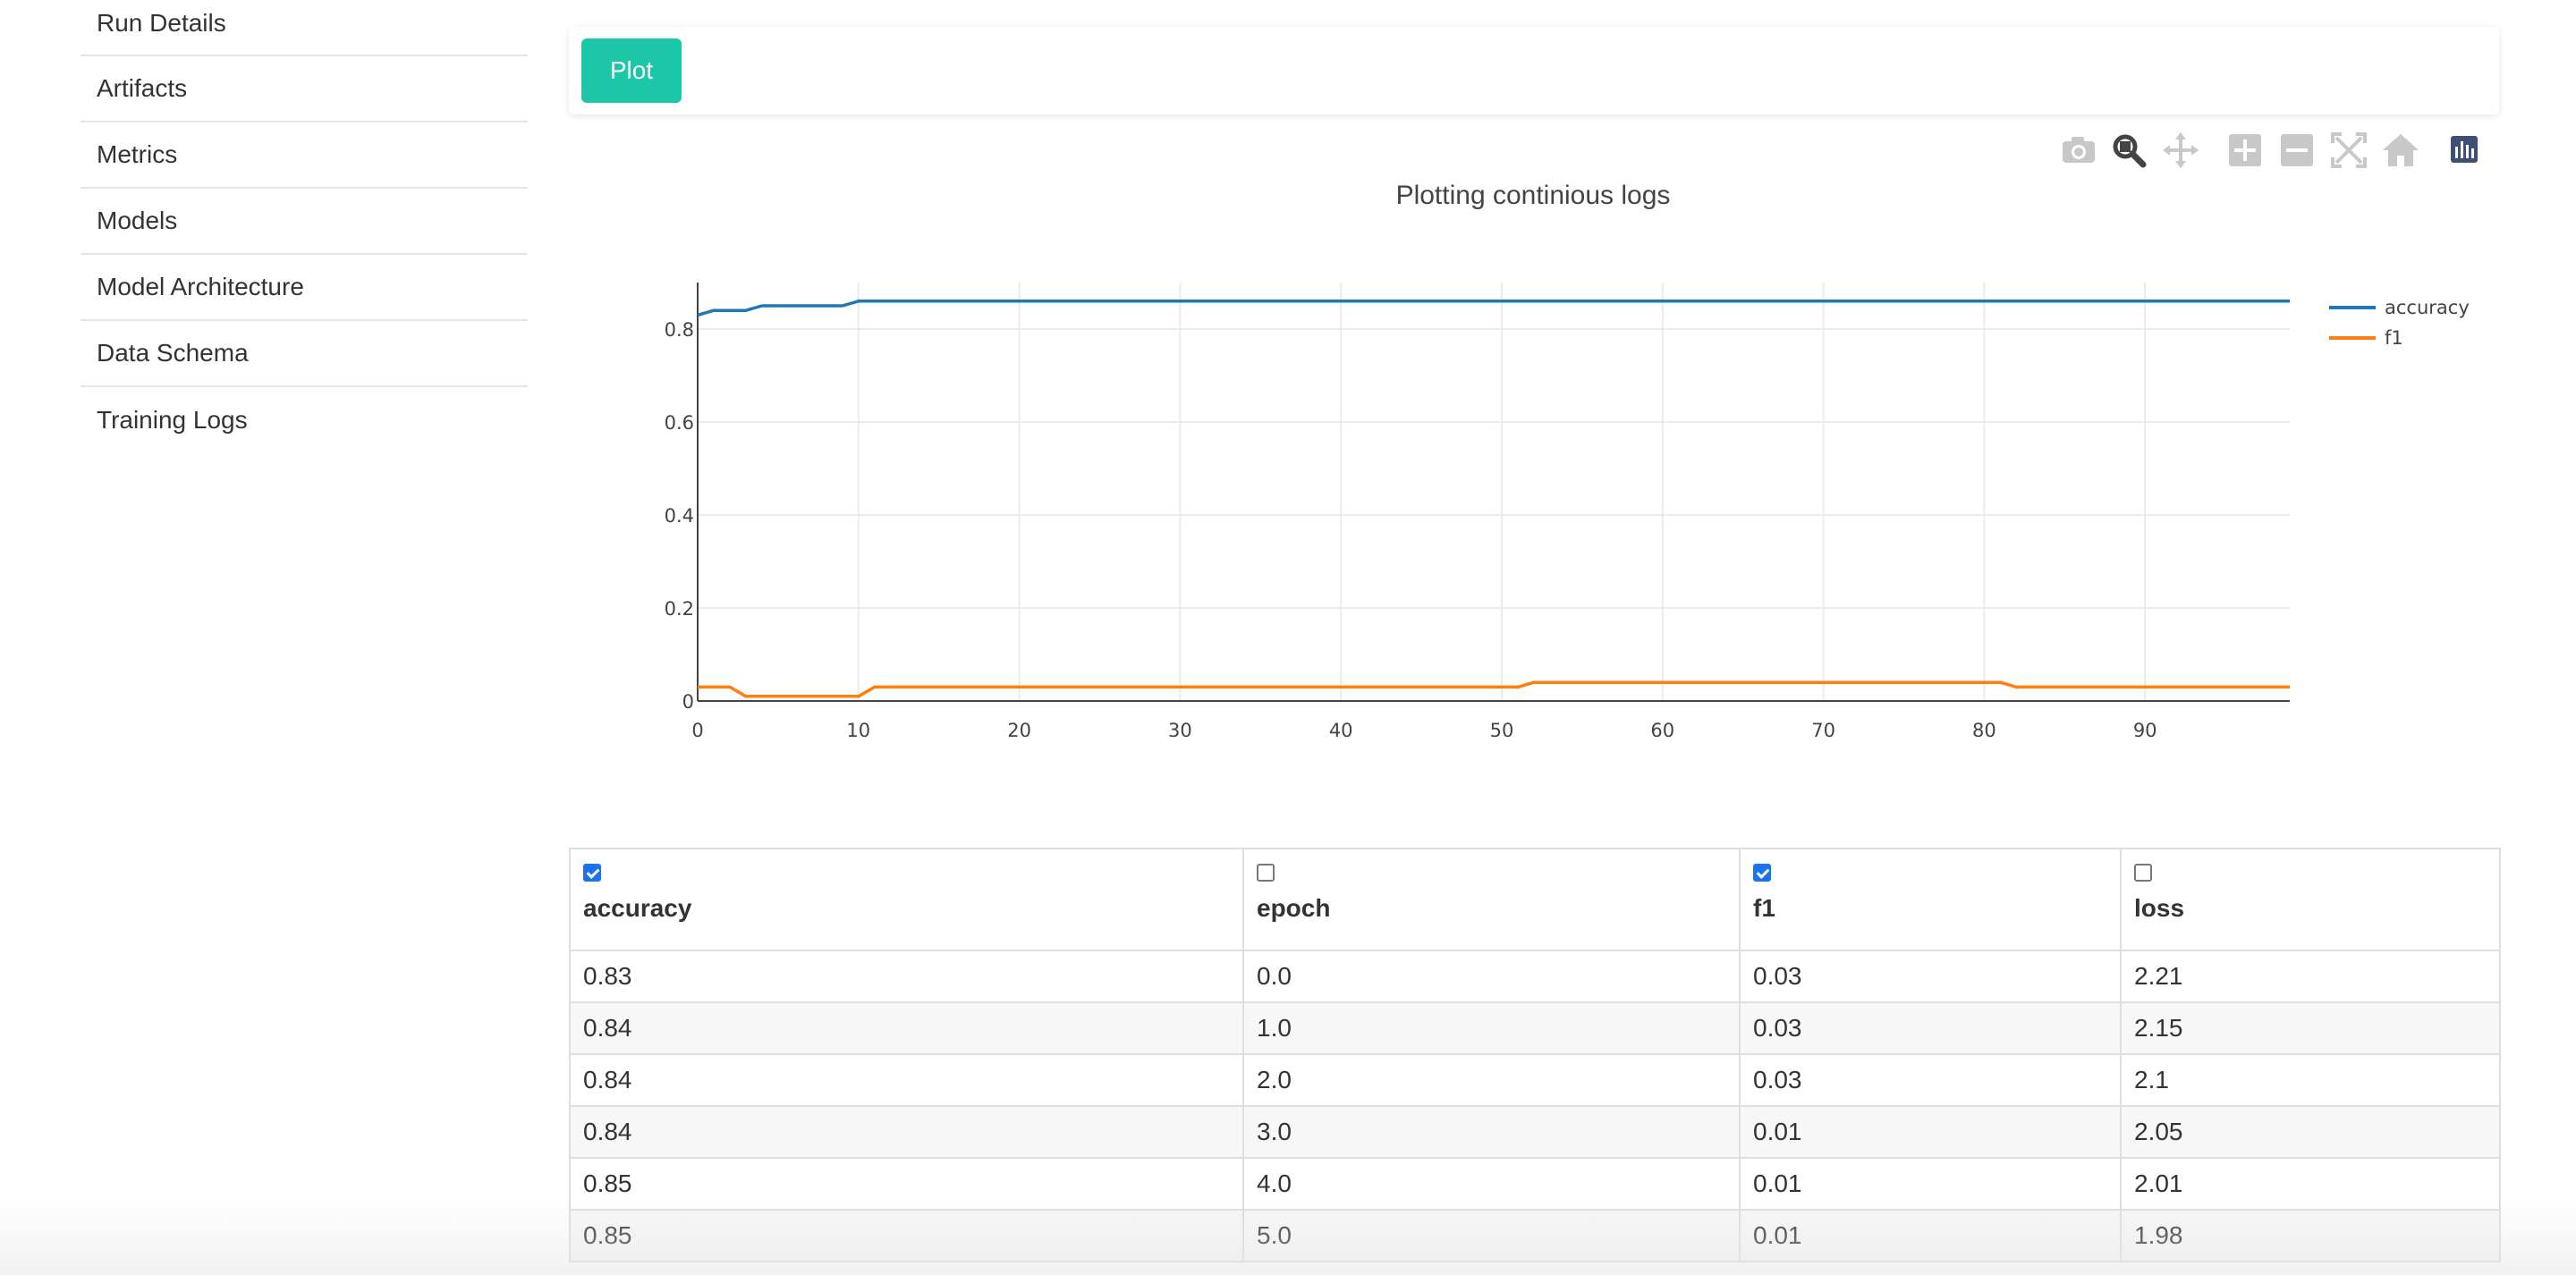 This screenshot has width=2576, height=1275. Describe the element at coordinates (2180, 150) in the screenshot. I see `pan-icon` at that location.